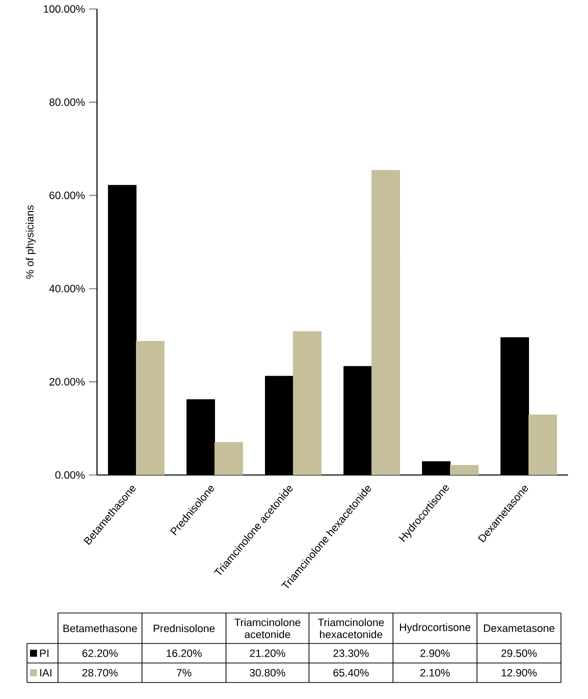  I want to click on y-axis-title: % of physicians, so click(31, 242).